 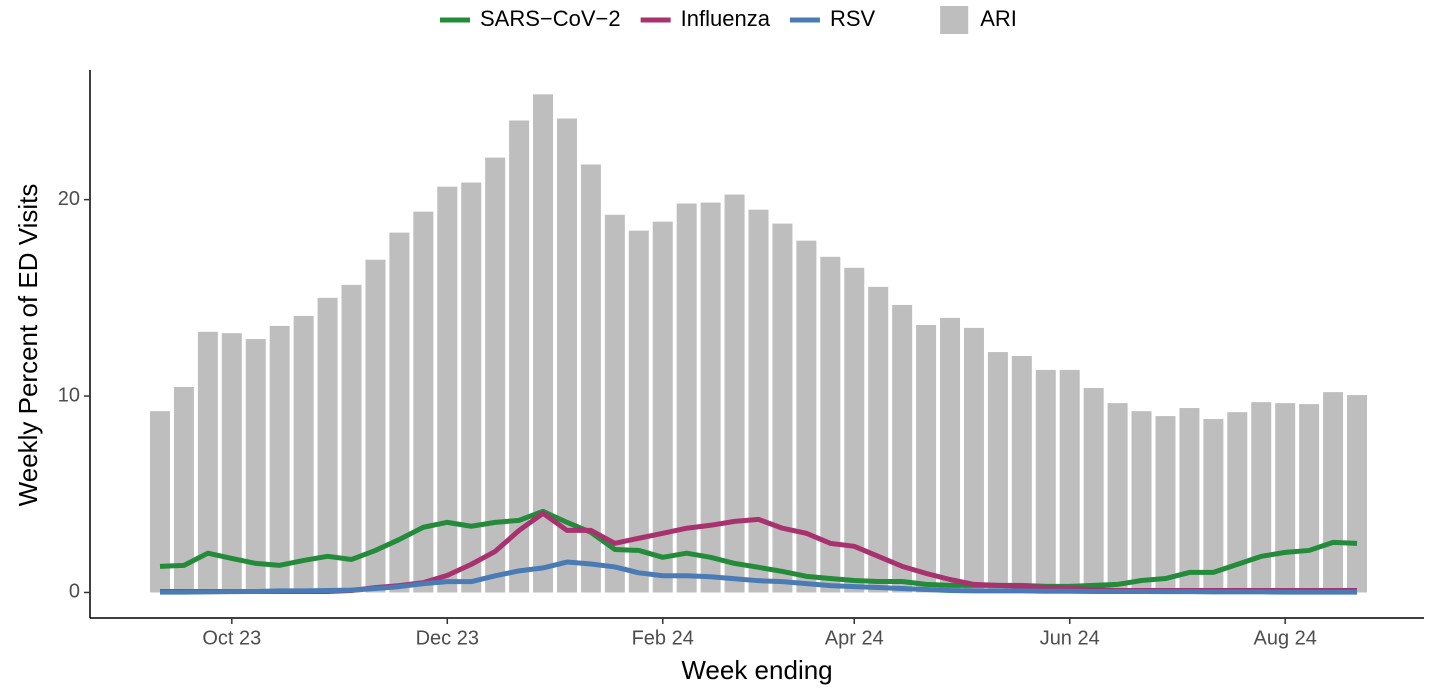 I want to click on x-tick-label: Jun 24, so click(x=1070, y=638).